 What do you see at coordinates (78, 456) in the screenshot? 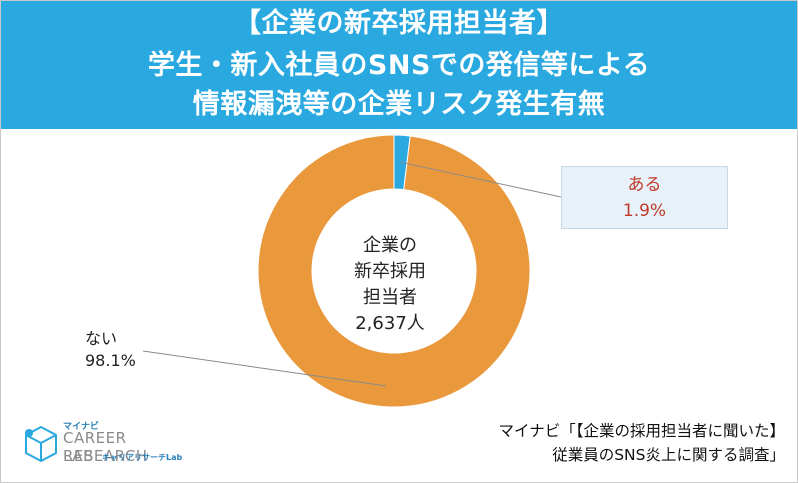
I see `logo-brand-line-2: LAB` at bounding box center [78, 456].